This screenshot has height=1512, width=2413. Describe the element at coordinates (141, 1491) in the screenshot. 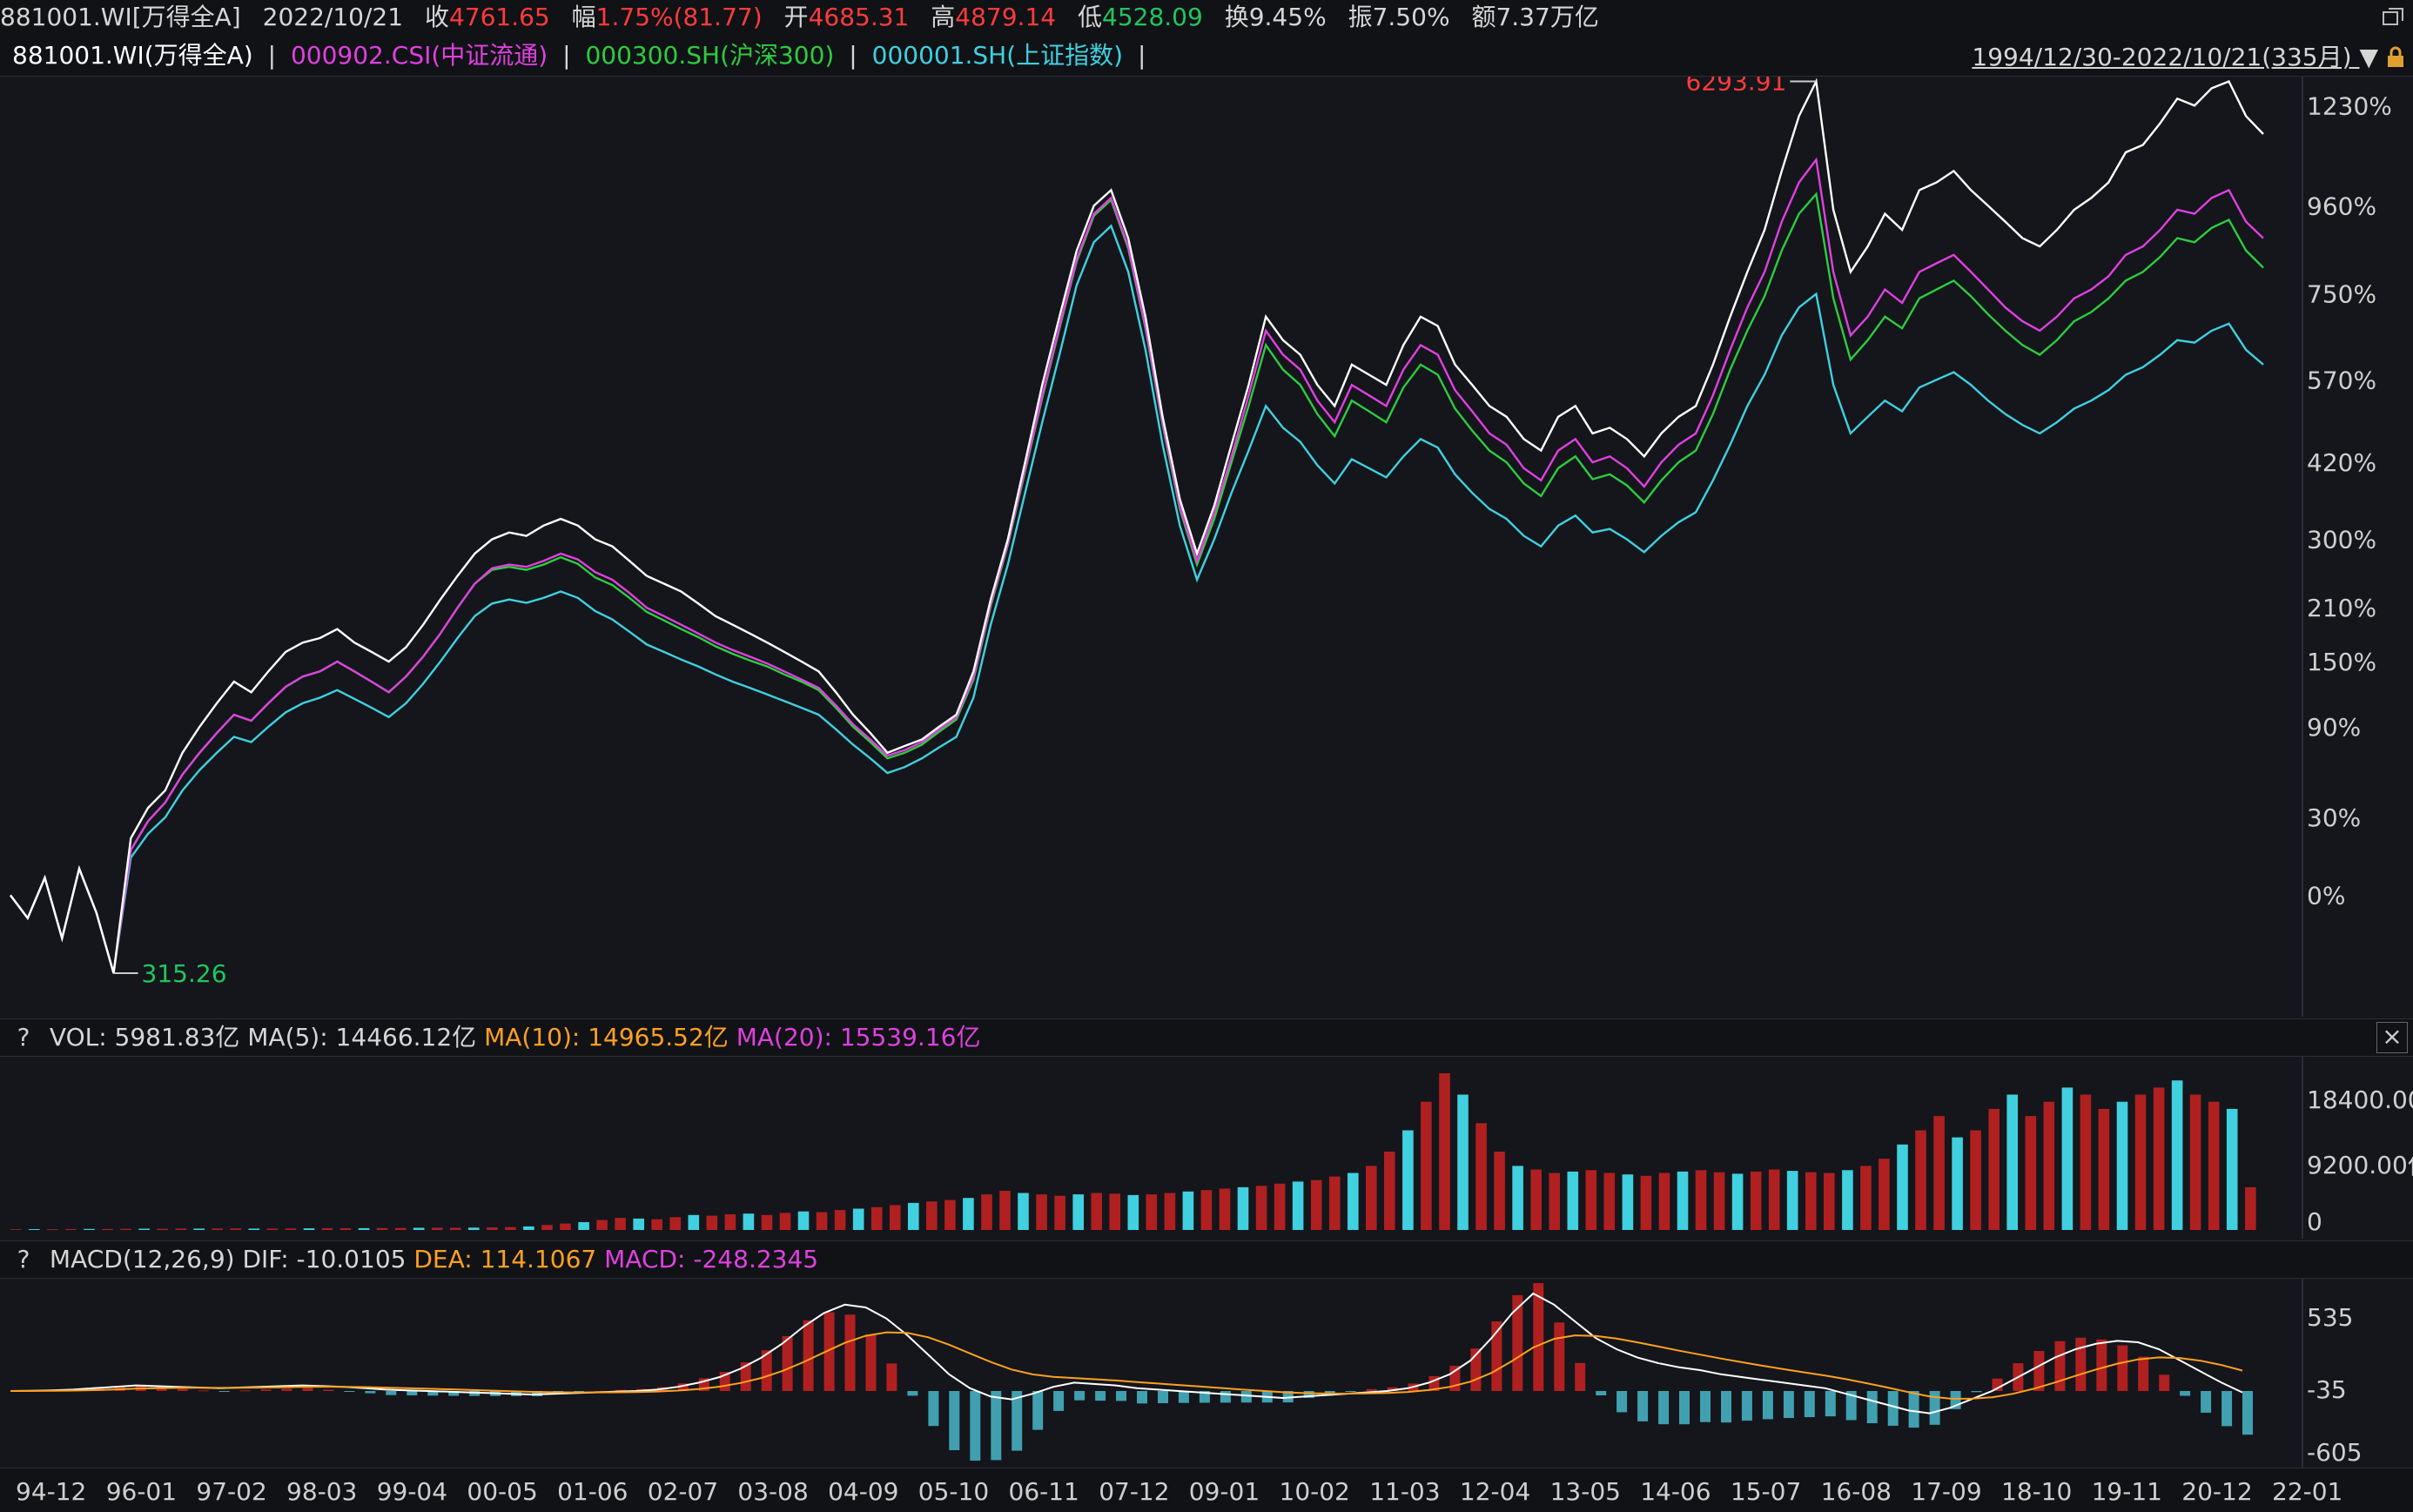

I see `time-axis-tick: 96-01` at that location.